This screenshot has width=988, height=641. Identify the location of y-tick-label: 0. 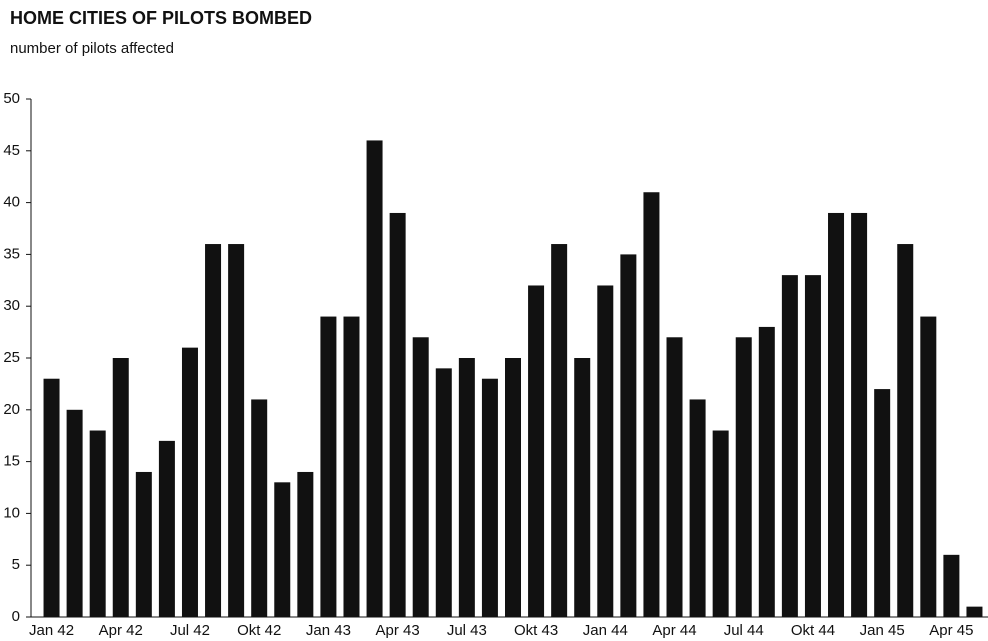
(16, 616).